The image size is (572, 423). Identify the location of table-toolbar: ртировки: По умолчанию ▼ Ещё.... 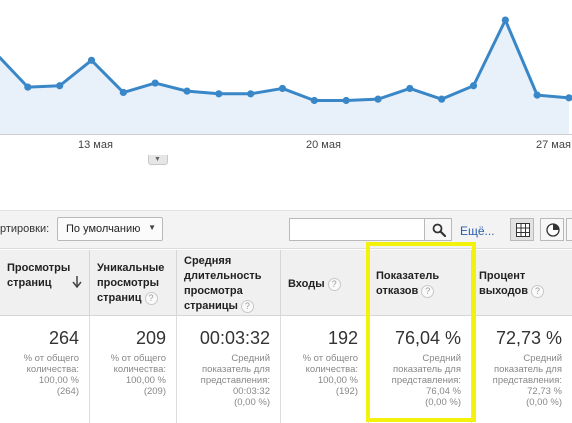
(286, 230).